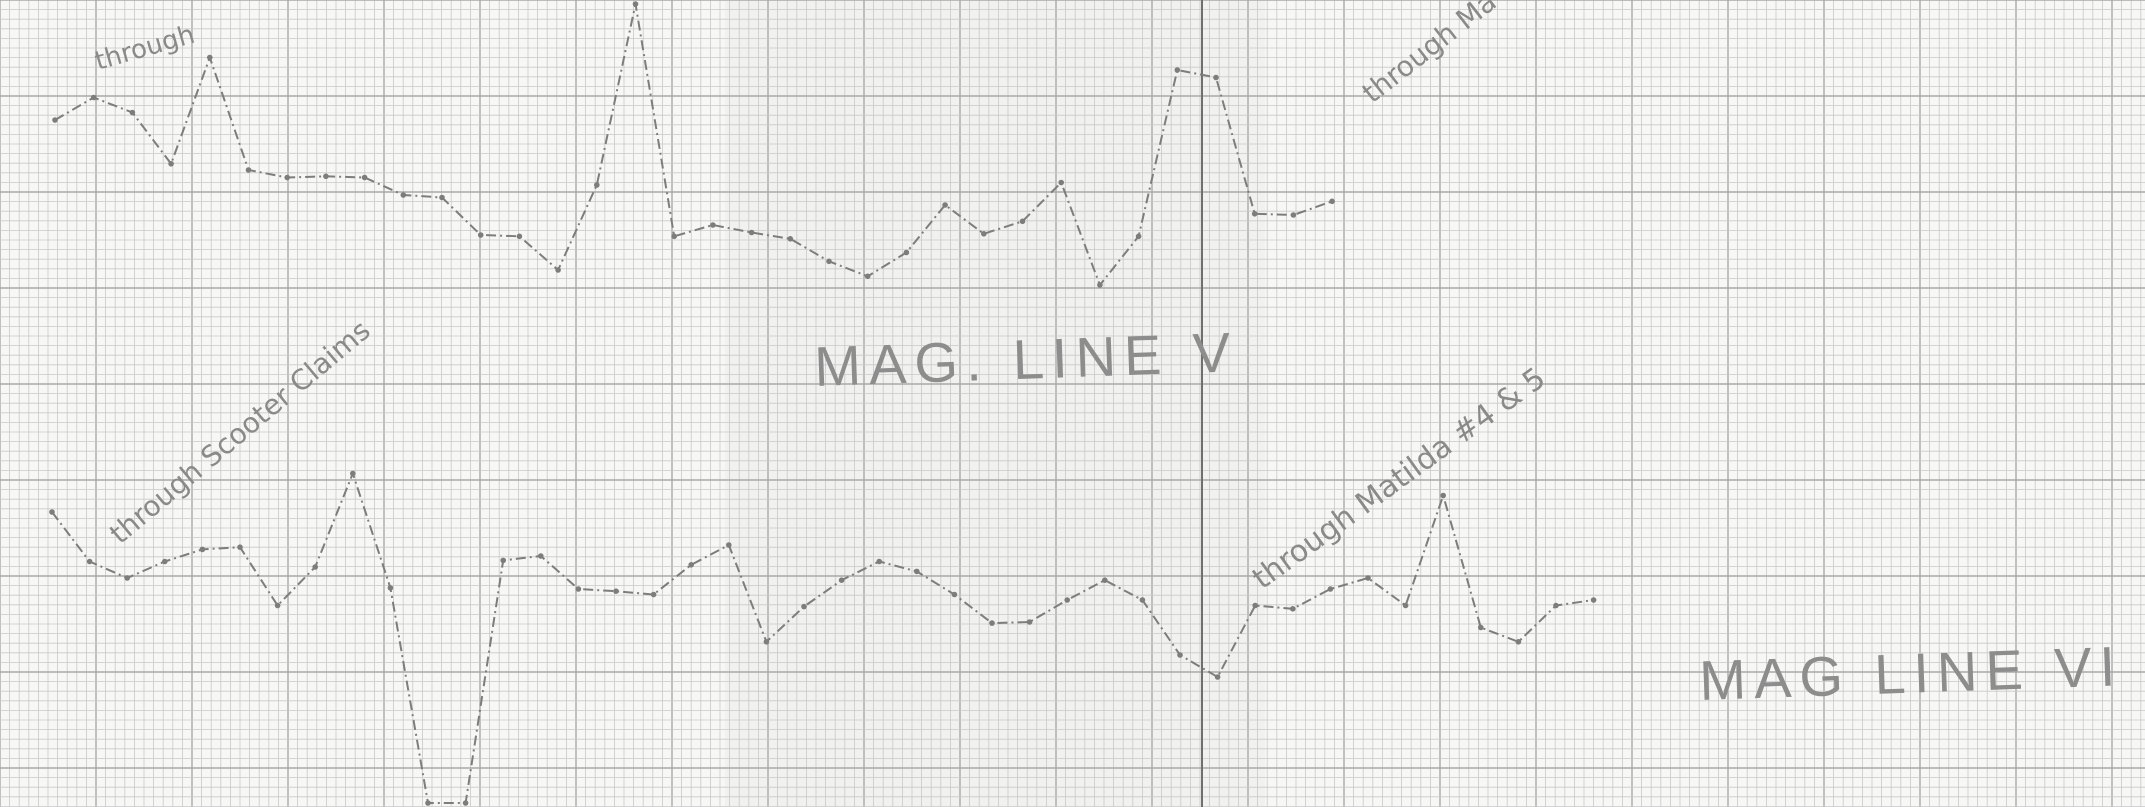  What do you see at coordinates (1911, 673) in the screenshot?
I see `chart-title-mag-line-vi: MAG LINE VI` at bounding box center [1911, 673].